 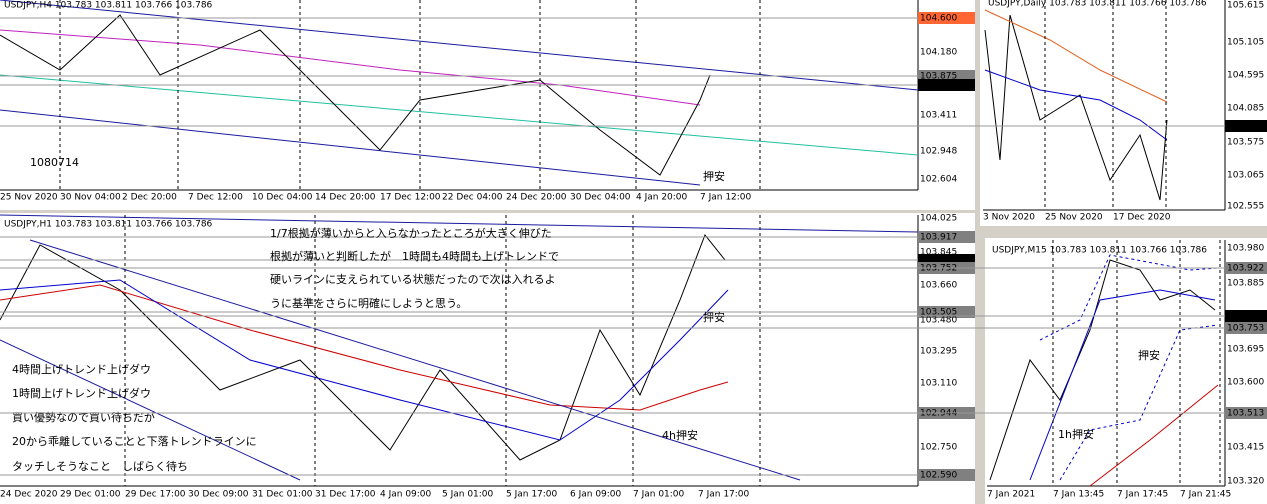 I want to click on time-label: 24 Dec 20:00, so click(x=536, y=198).